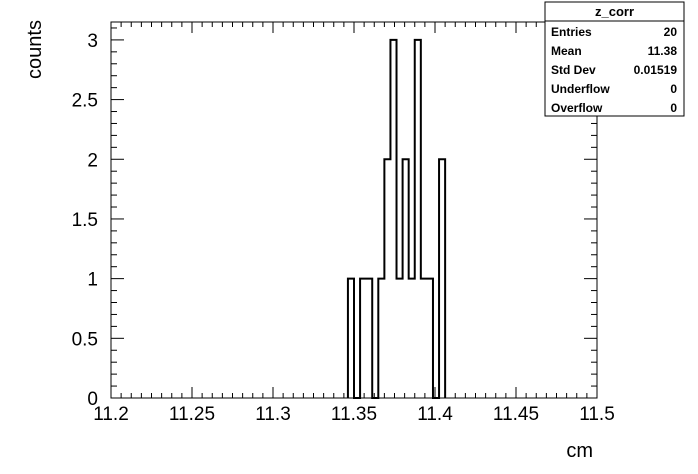 The image size is (698, 474). I want to click on stats-row-label: Mean, so click(566, 51).